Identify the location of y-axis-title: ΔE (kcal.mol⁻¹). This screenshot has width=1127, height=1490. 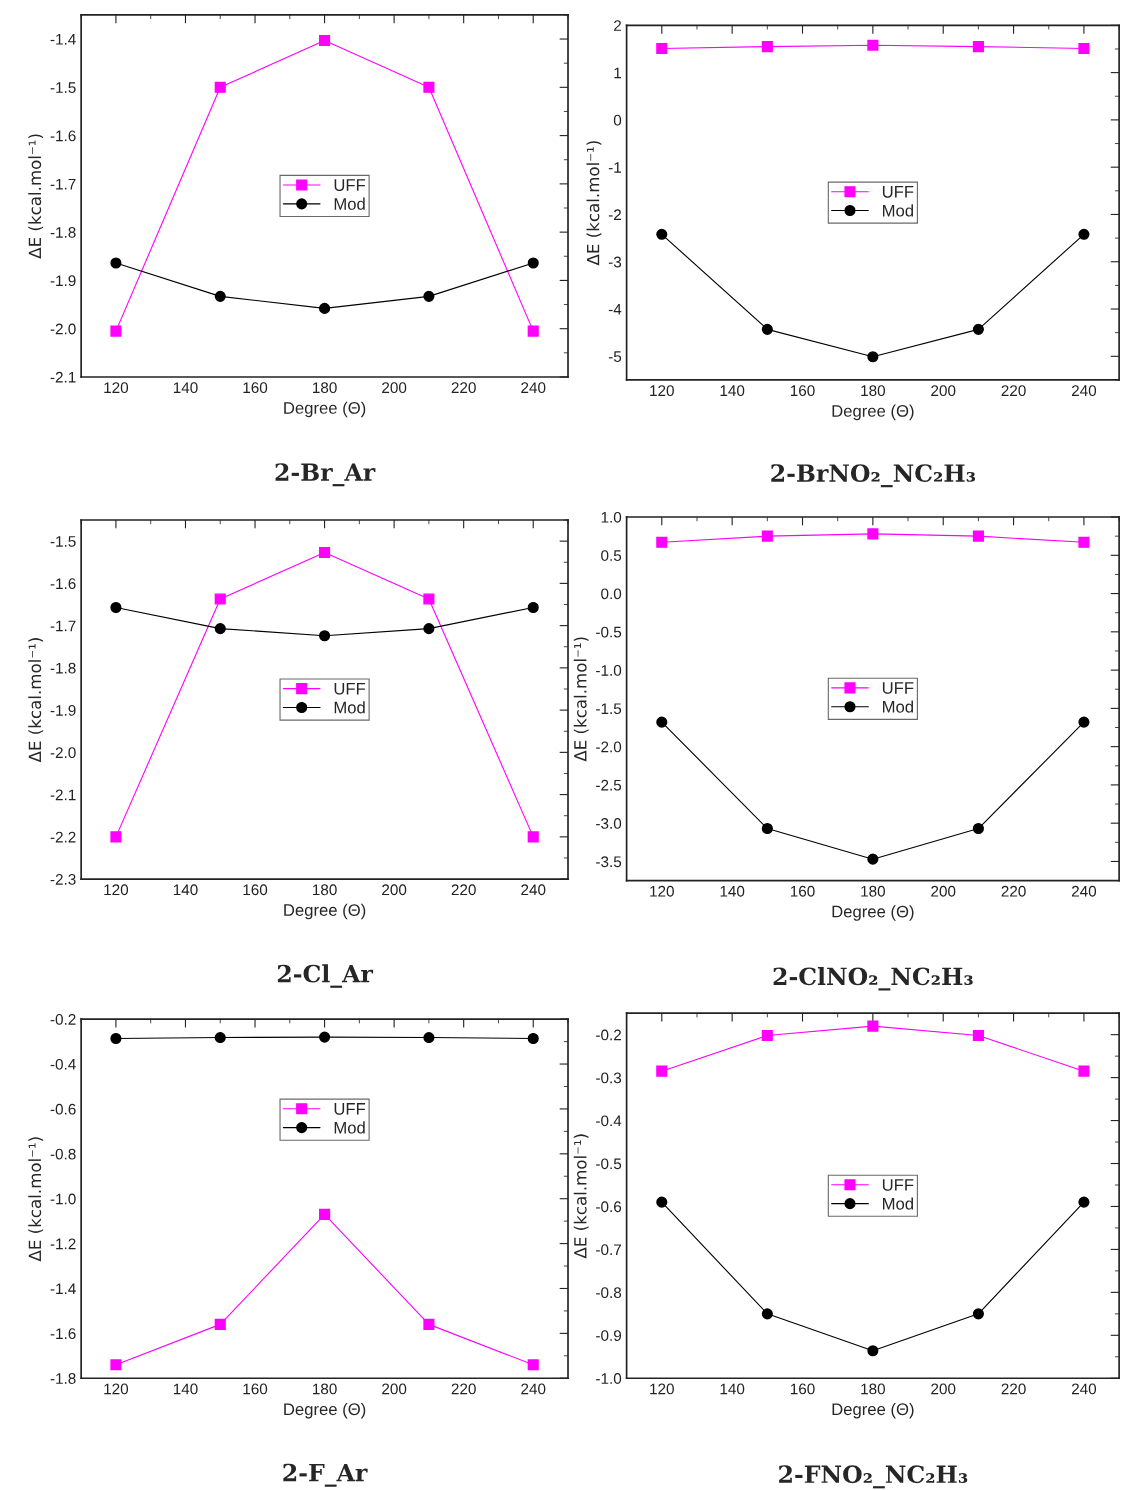
(581, 699).